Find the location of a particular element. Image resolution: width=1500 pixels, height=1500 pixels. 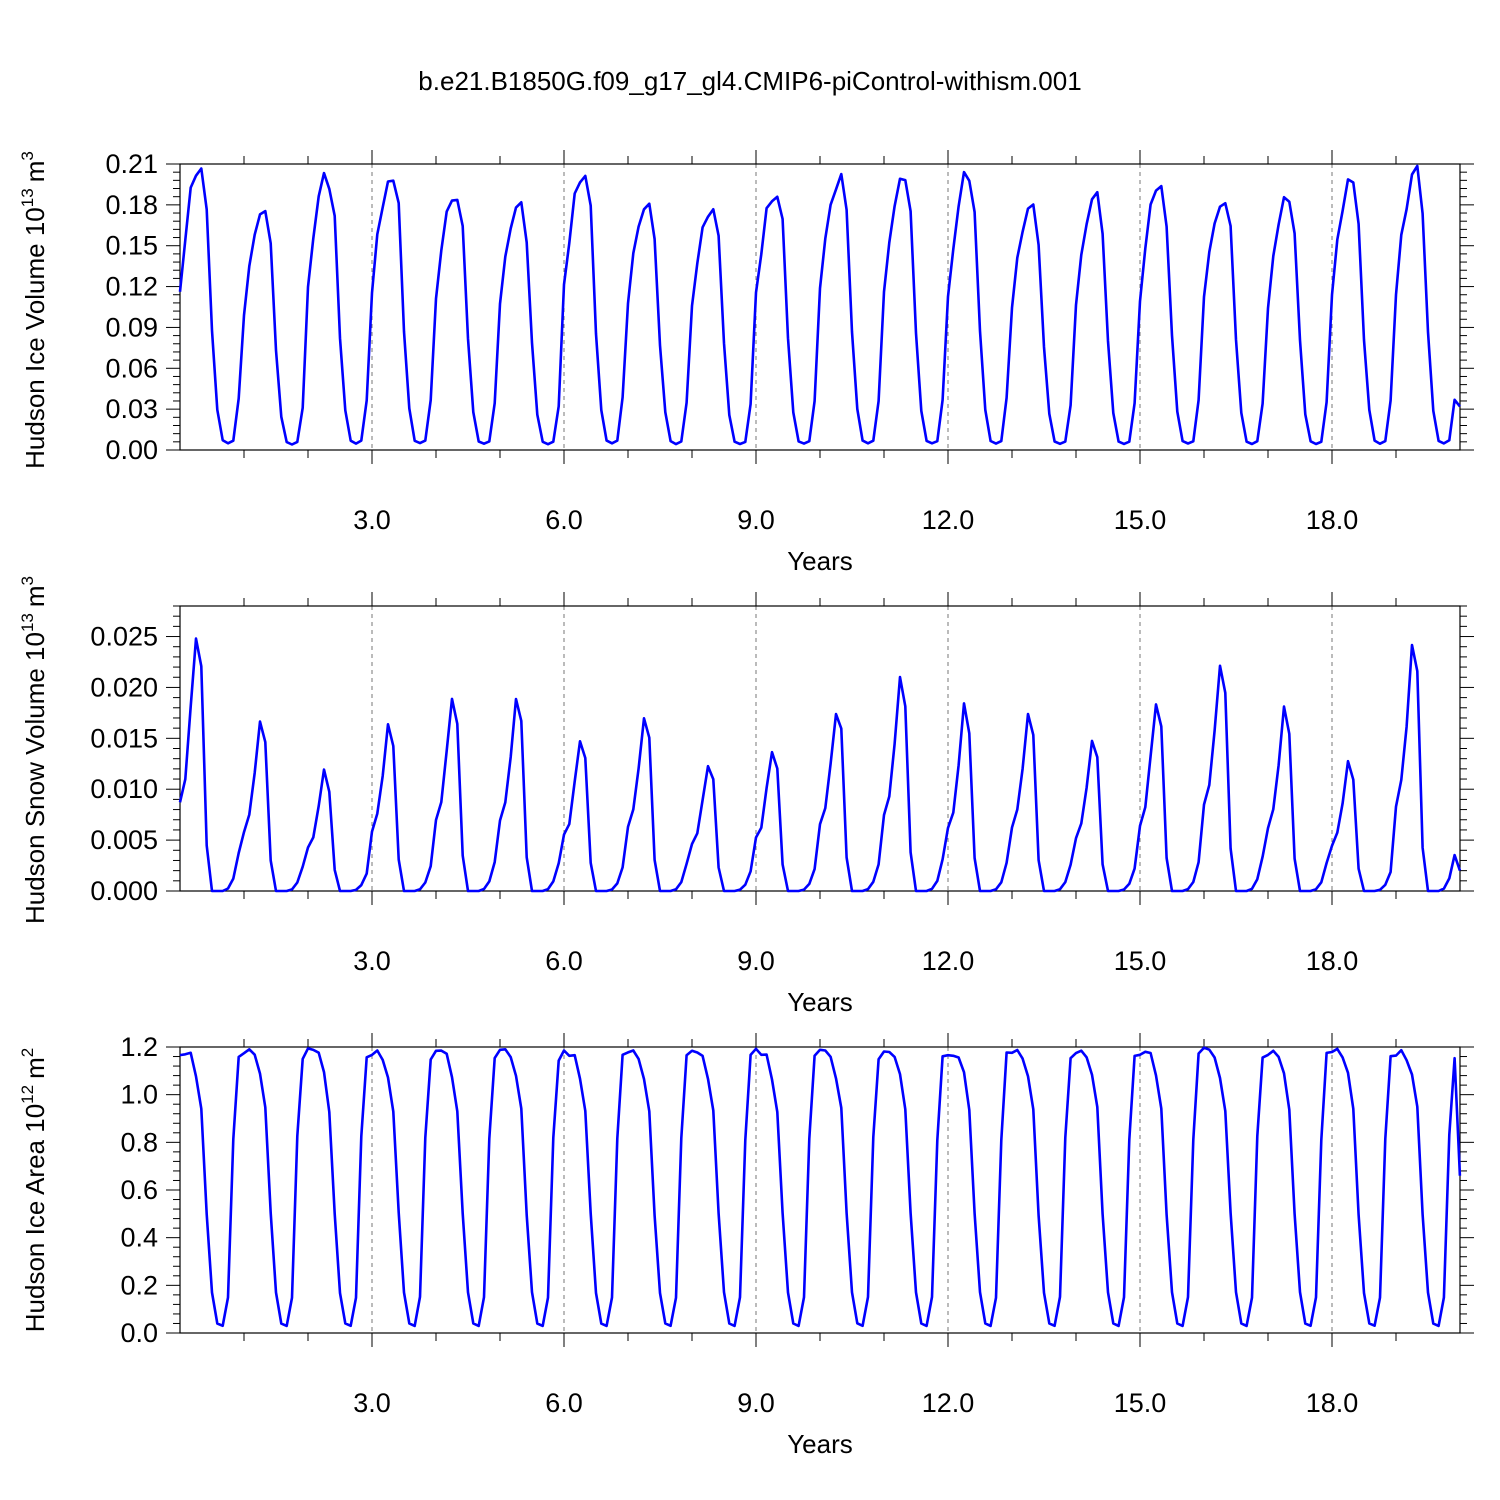

ice-volume-y-tick-label: 0.06 is located at coordinates (131, 368).